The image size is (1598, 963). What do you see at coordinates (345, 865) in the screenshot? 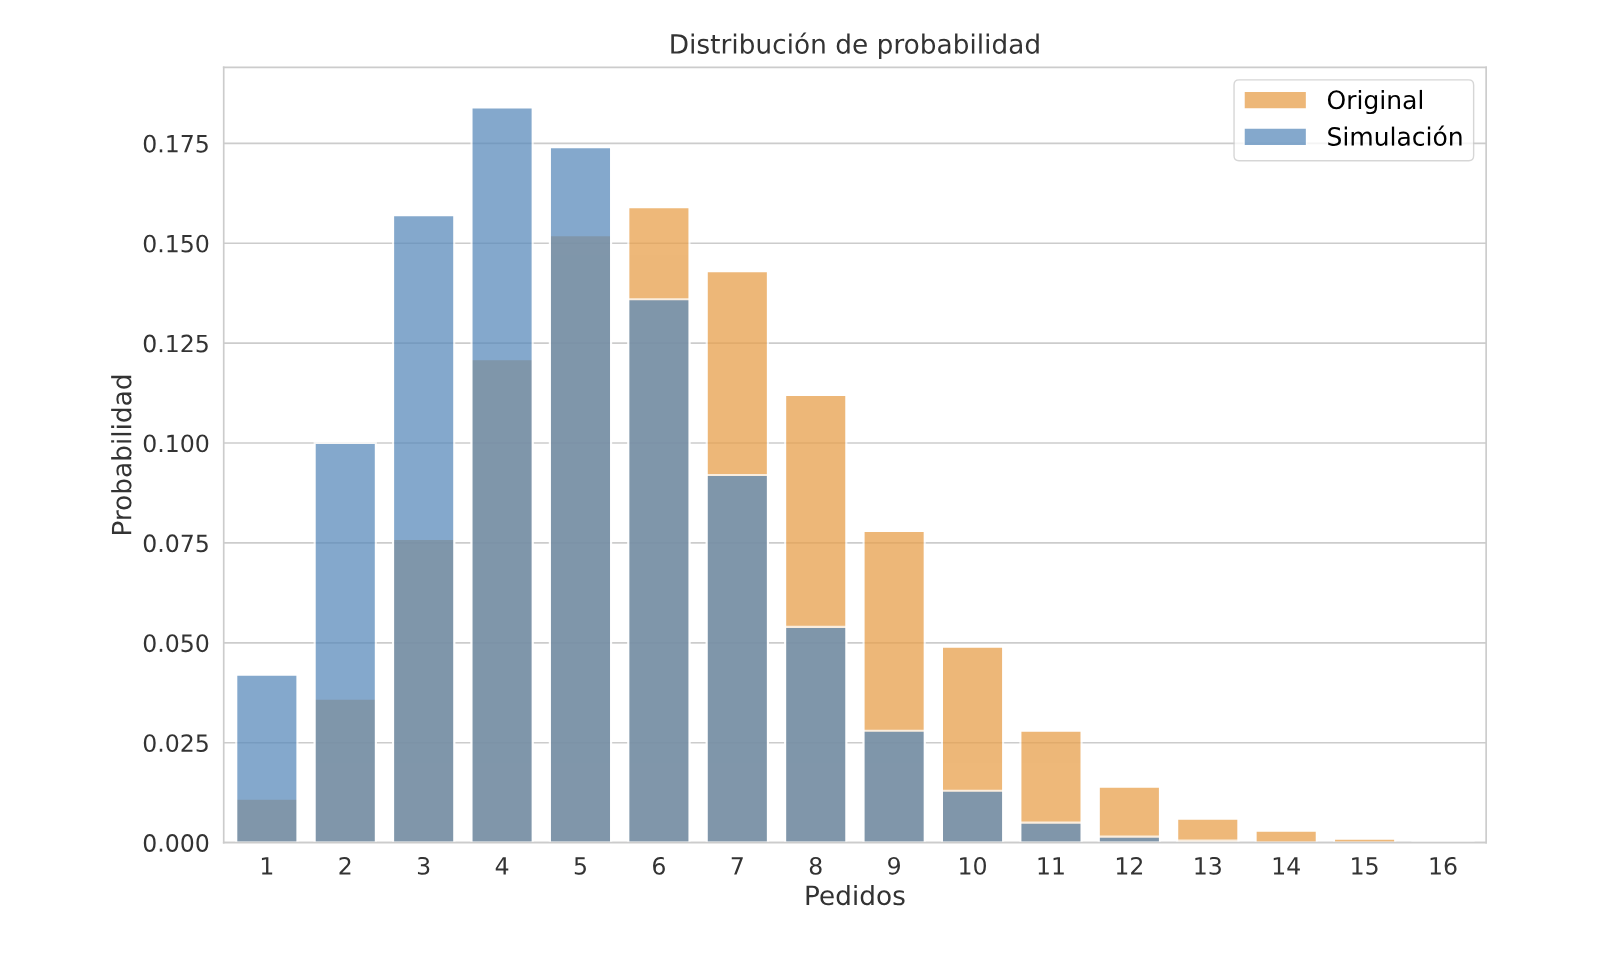
I see `x-tick-label: 2` at bounding box center [345, 865].